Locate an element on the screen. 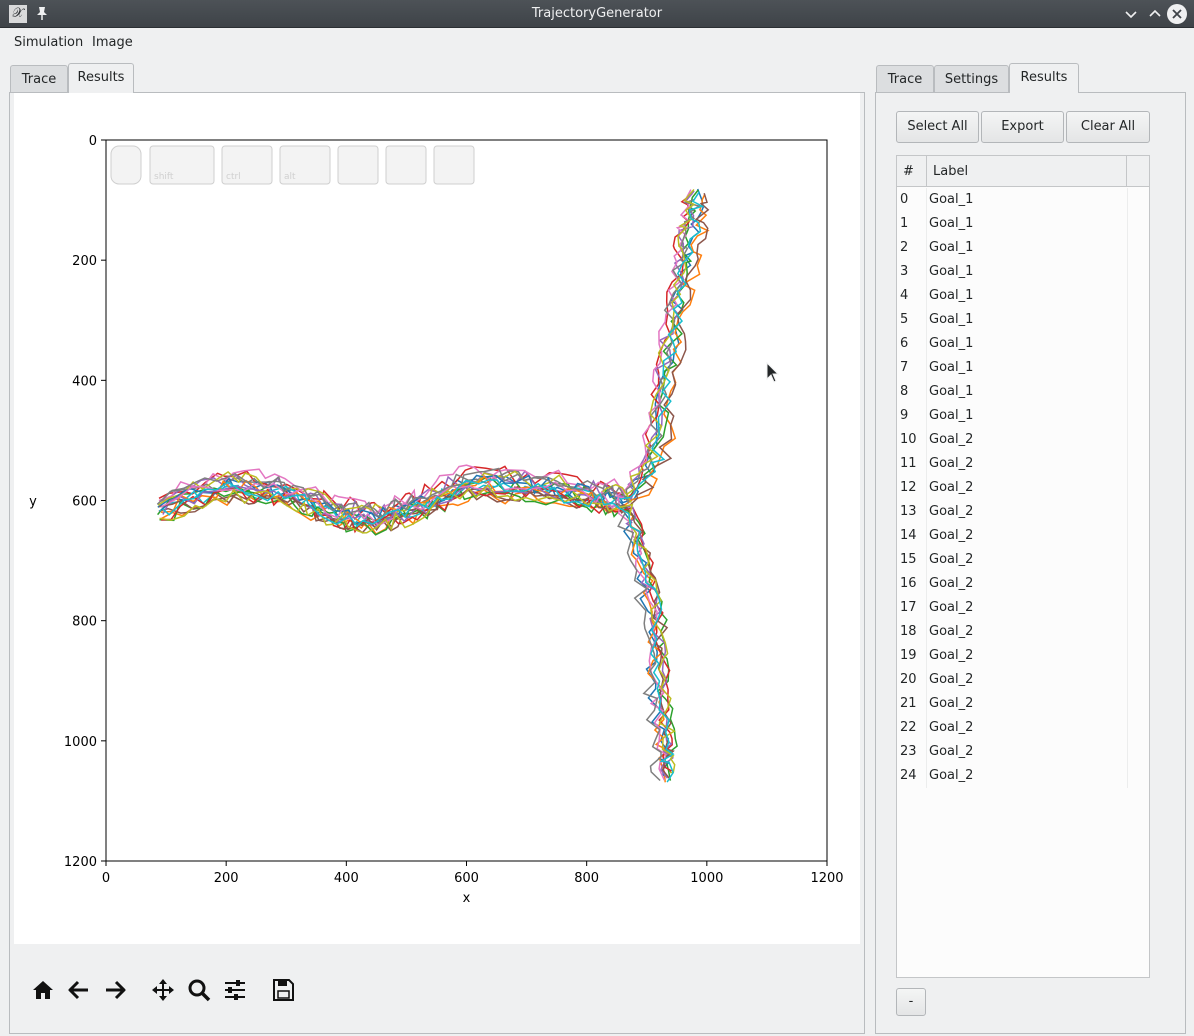 This screenshot has height=1036, width=1194. table-row: 24 Goal_2 is located at coordinates (1023, 776).